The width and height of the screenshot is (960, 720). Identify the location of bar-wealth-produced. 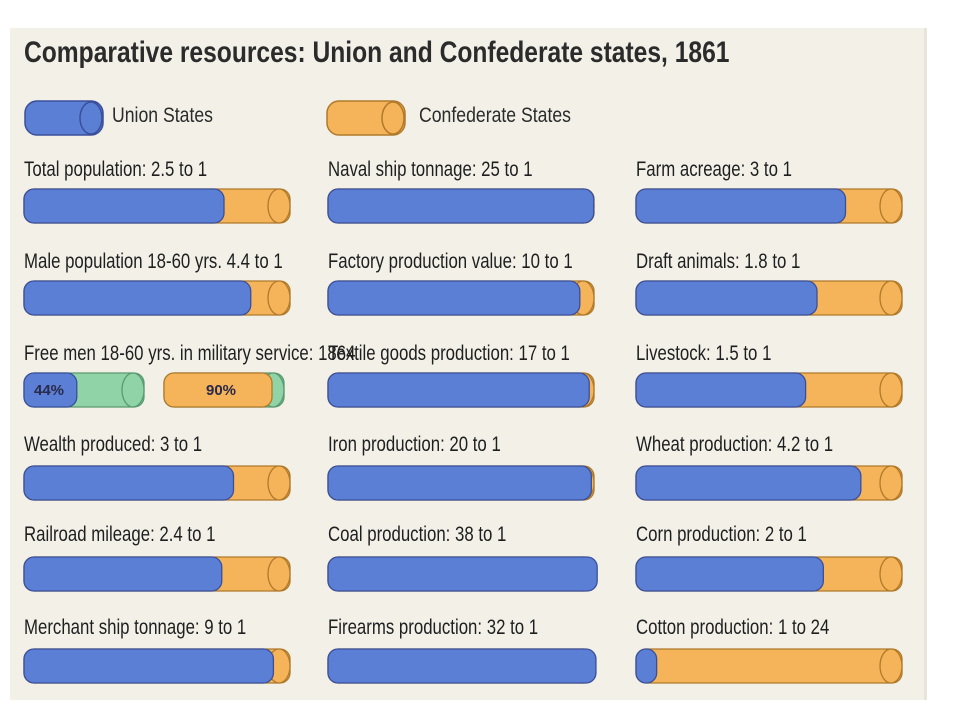
(157, 483).